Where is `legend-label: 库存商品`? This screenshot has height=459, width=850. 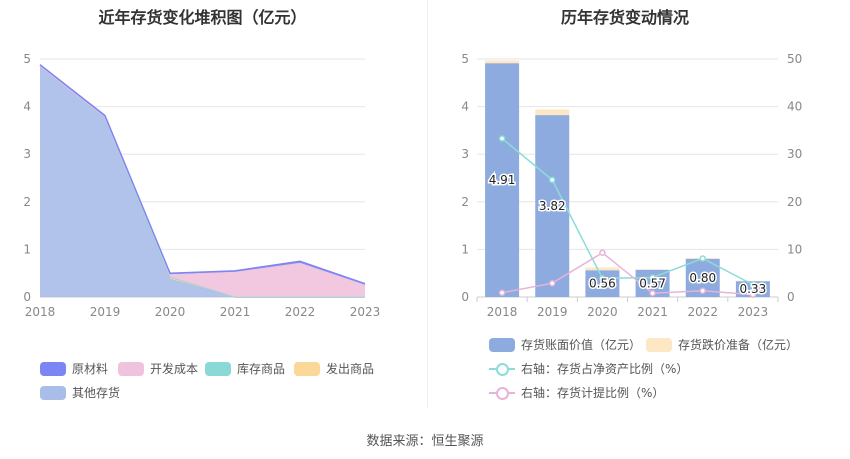
legend-label: 库存商品 is located at coordinates (261, 369).